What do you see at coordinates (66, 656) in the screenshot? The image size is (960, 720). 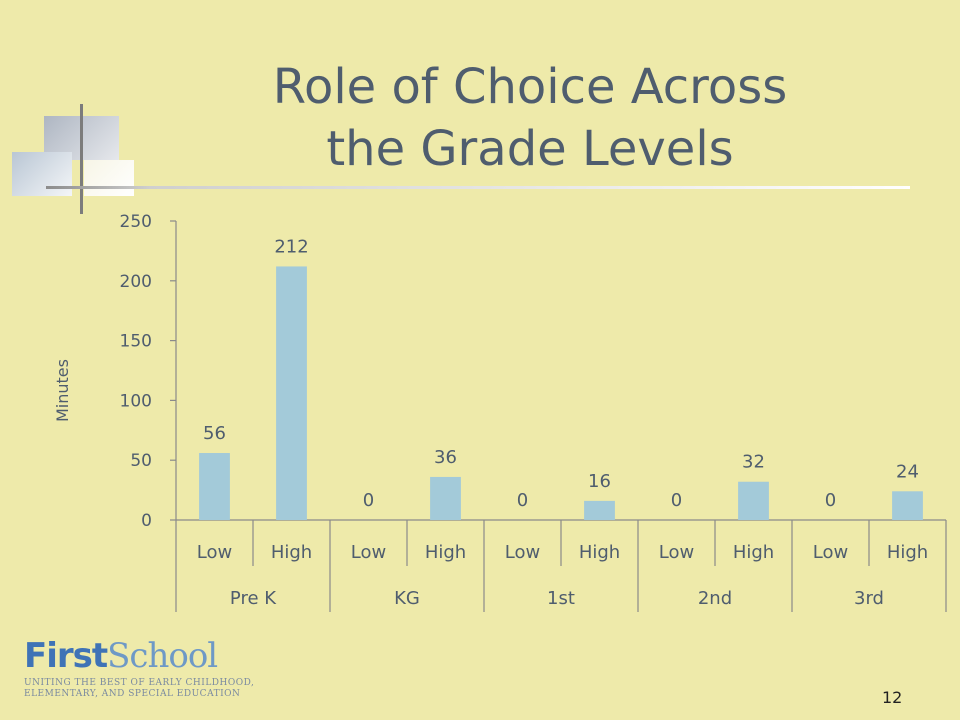 I see `logo-first: First` at bounding box center [66, 656].